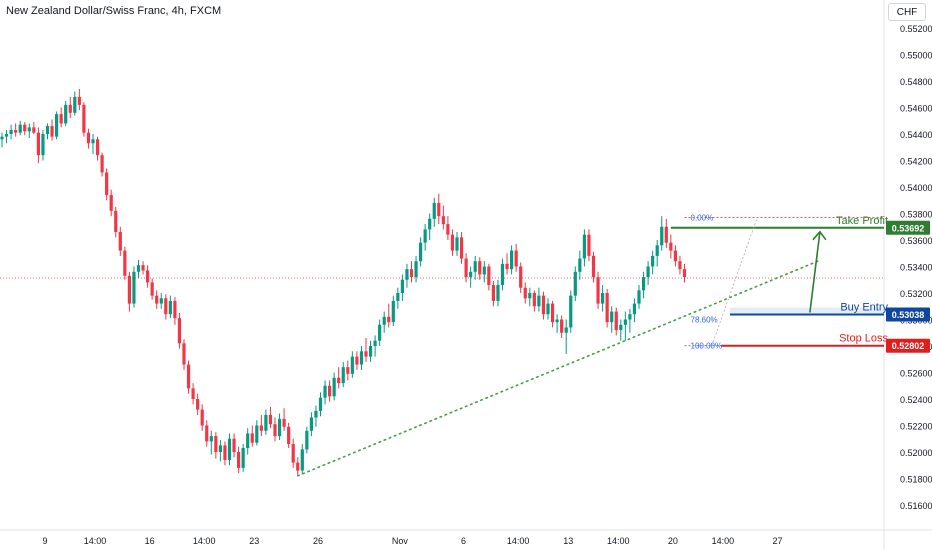 The width and height of the screenshot is (932, 550). I want to click on price-tick-label: 0.53800, so click(916, 215).